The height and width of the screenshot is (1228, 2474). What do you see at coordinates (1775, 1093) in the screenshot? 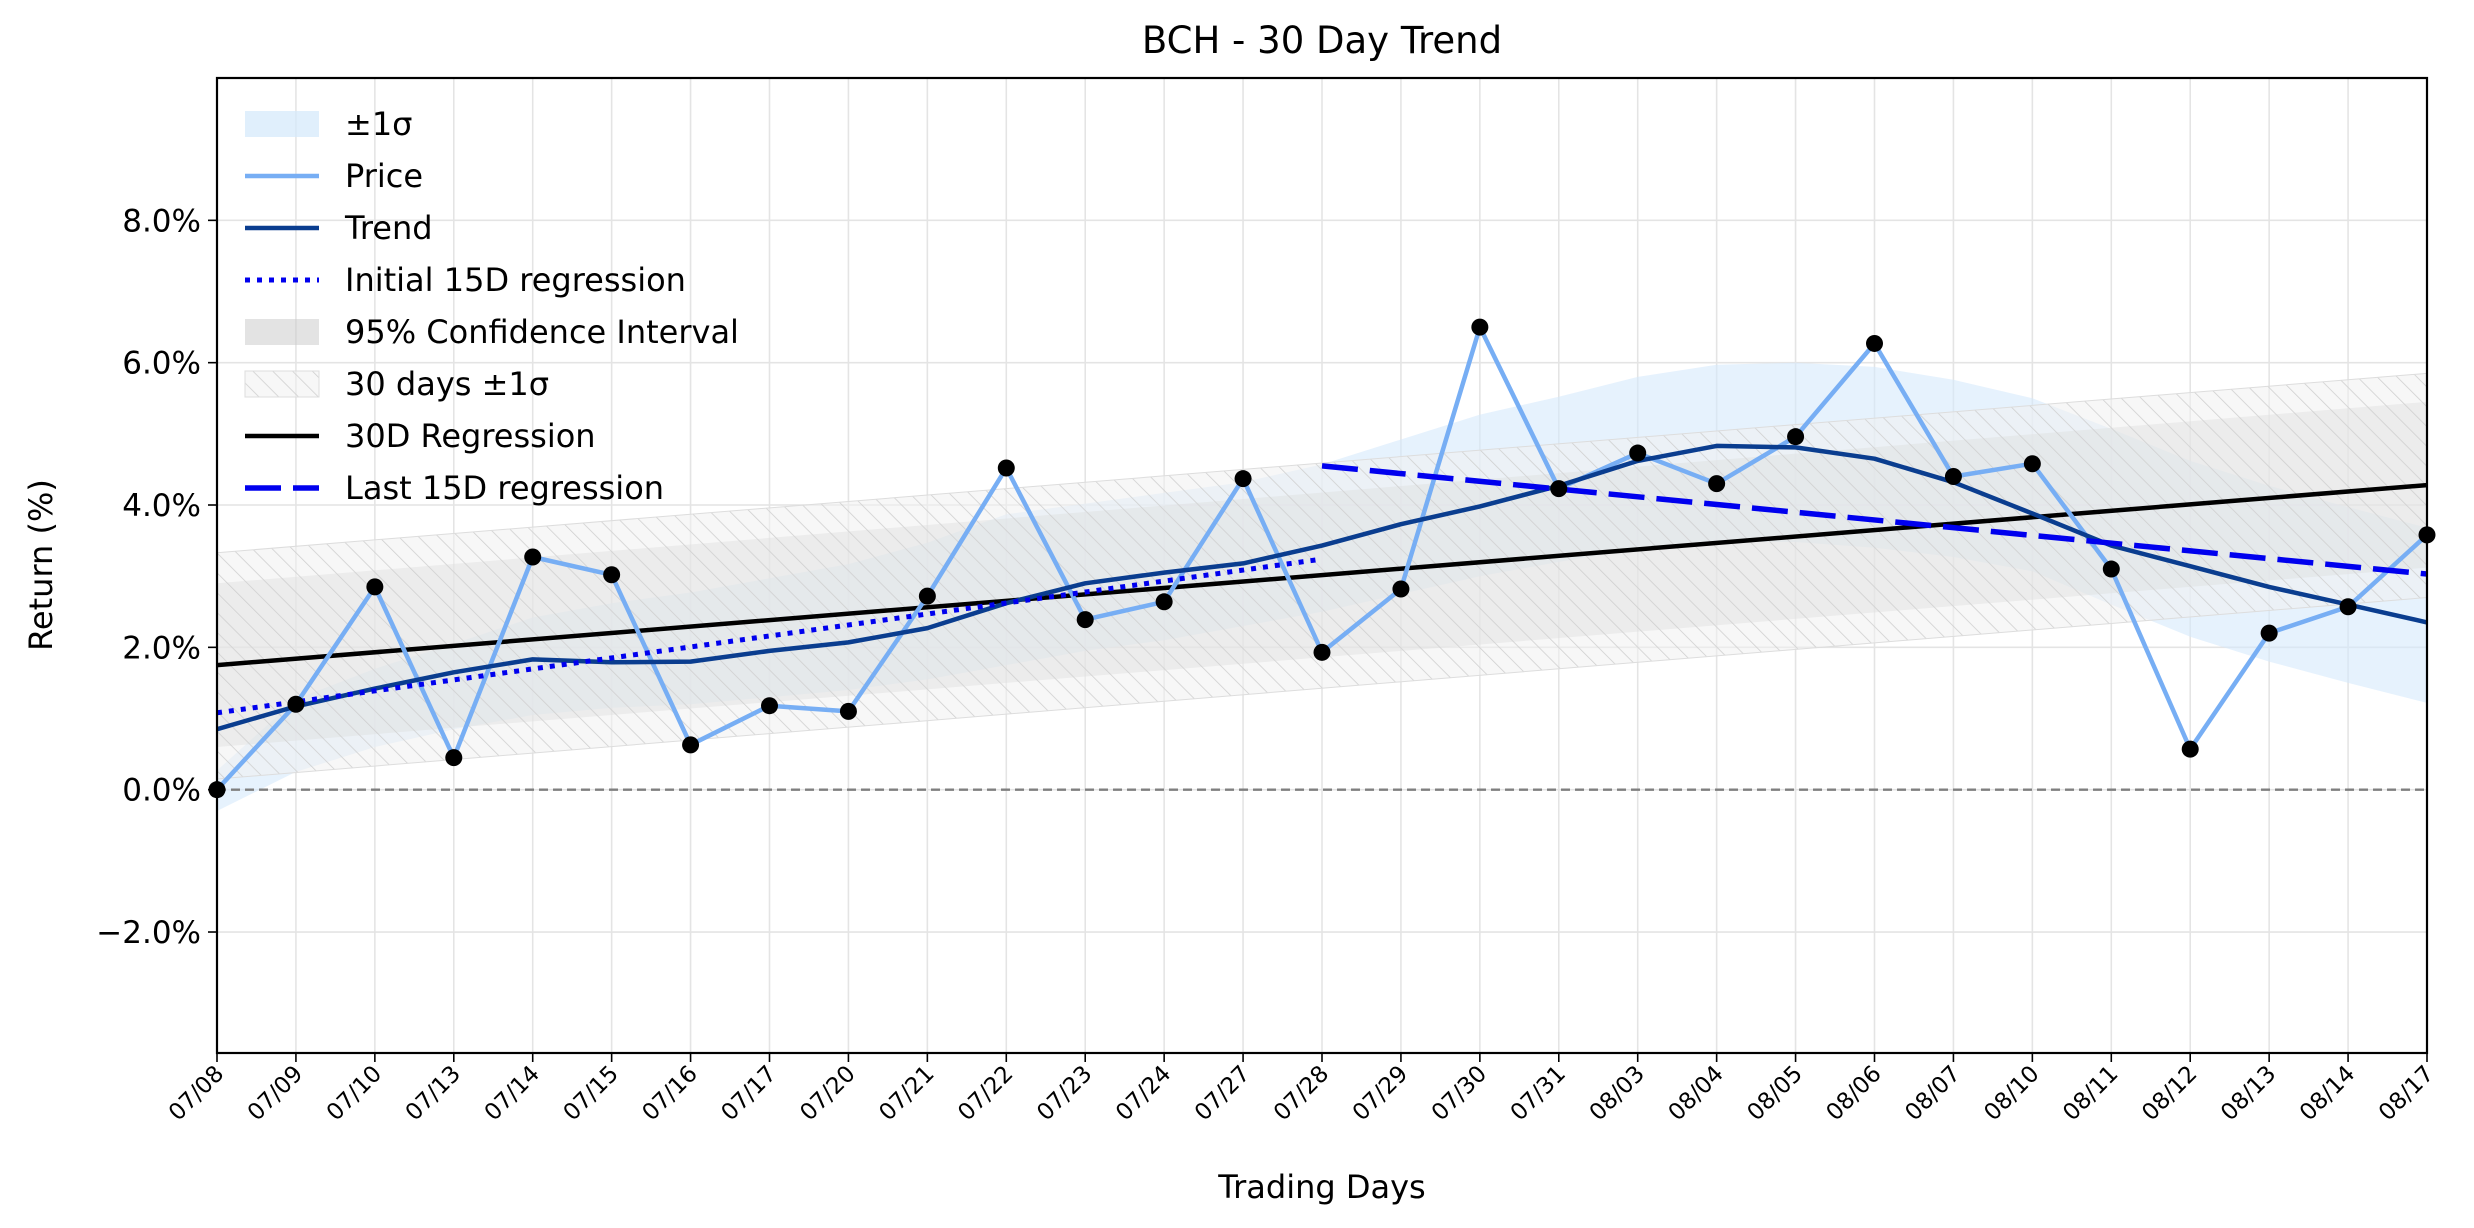
I see `x-tick-label: 08/05` at bounding box center [1775, 1093].